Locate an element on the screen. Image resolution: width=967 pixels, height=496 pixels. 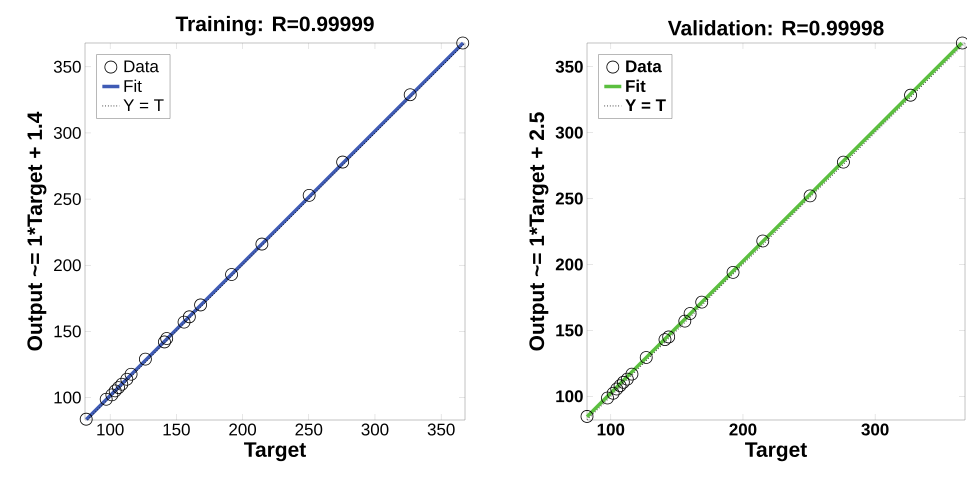
chart-title: Training: R=0.99999 is located at coordinates (275, 26).